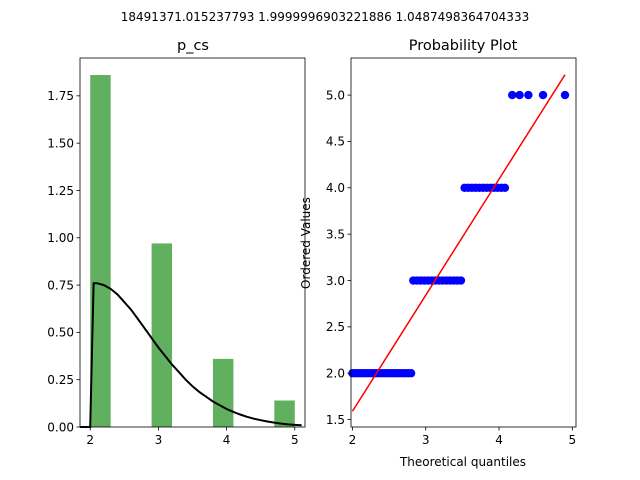  Describe the element at coordinates (335, 234) in the screenshot. I see `probability-plot-y-tick-label: 3.5` at that location.